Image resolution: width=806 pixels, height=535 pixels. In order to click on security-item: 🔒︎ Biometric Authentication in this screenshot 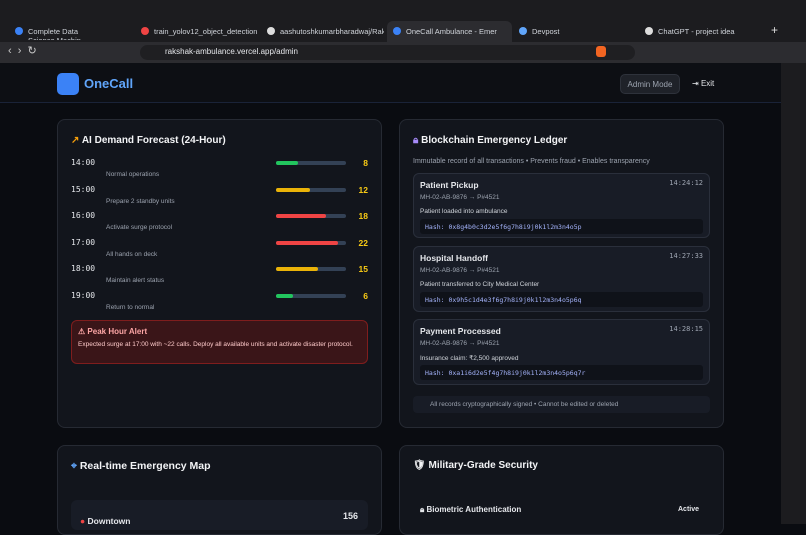, I will do `click(471, 509)`.